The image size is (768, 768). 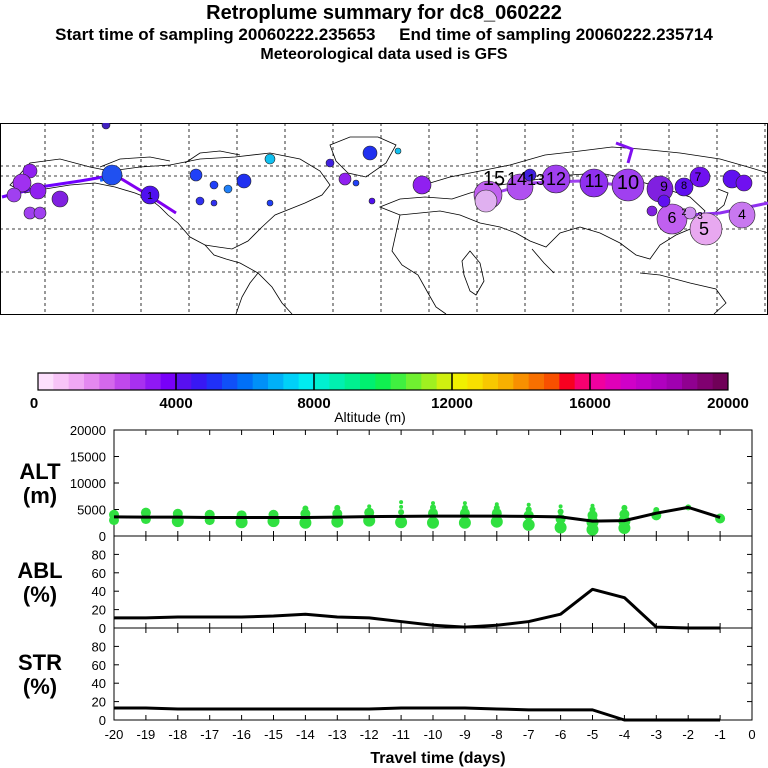 I want to click on x-tick-label: -1, so click(x=720, y=734).